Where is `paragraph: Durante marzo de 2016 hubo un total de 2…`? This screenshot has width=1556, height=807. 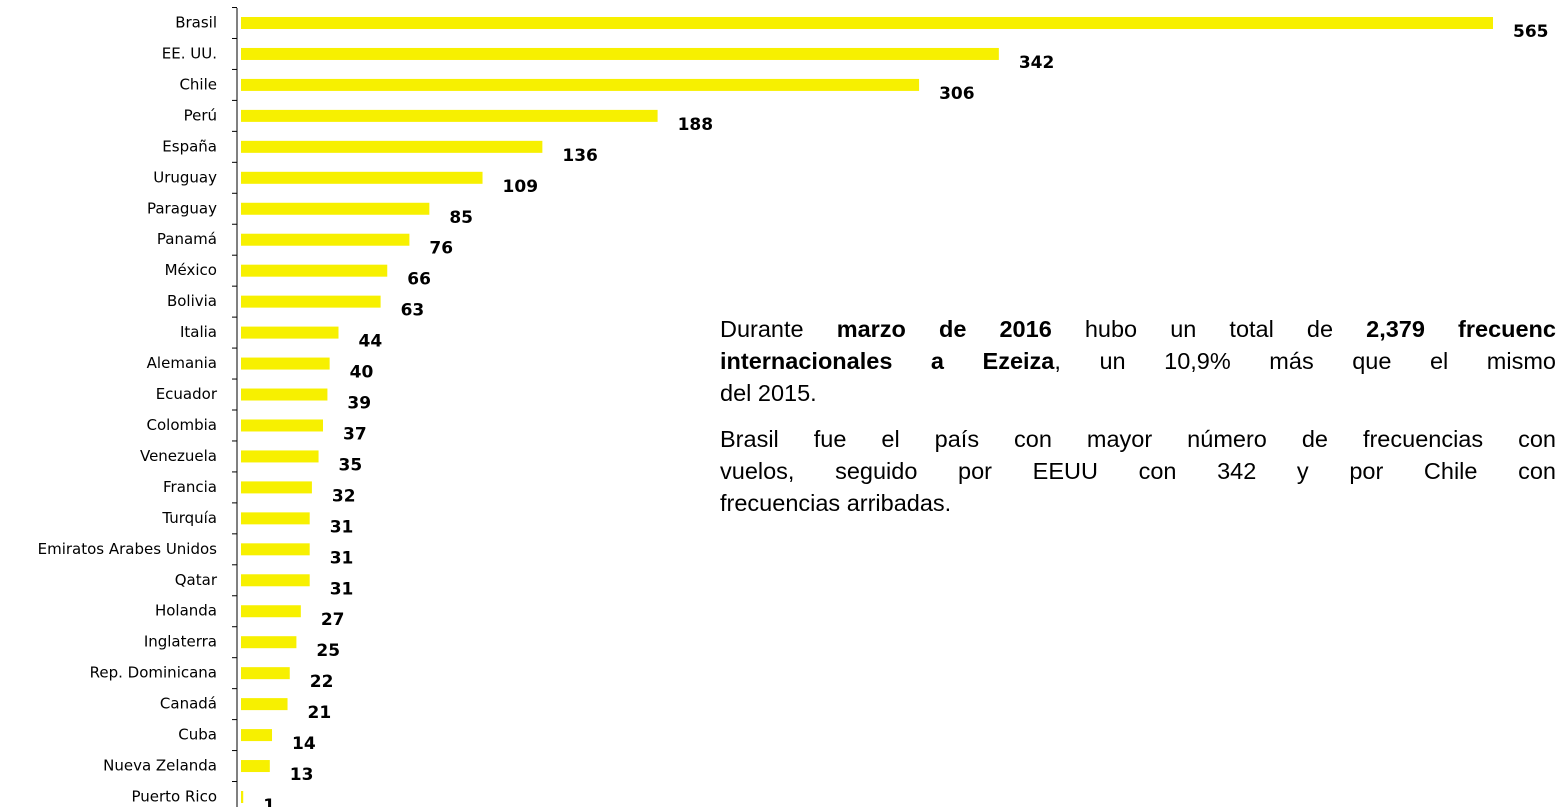 paragraph: Durante marzo de 2016 hubo un total de 2… is located at coordinates (1138, 361).